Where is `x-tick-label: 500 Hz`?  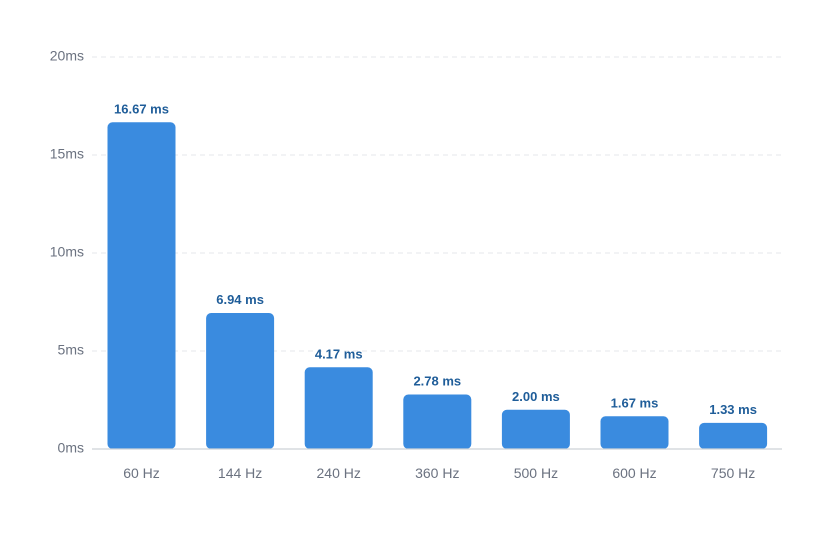 x-tick-label: 500 Hz is located at coordinates (536, 473).